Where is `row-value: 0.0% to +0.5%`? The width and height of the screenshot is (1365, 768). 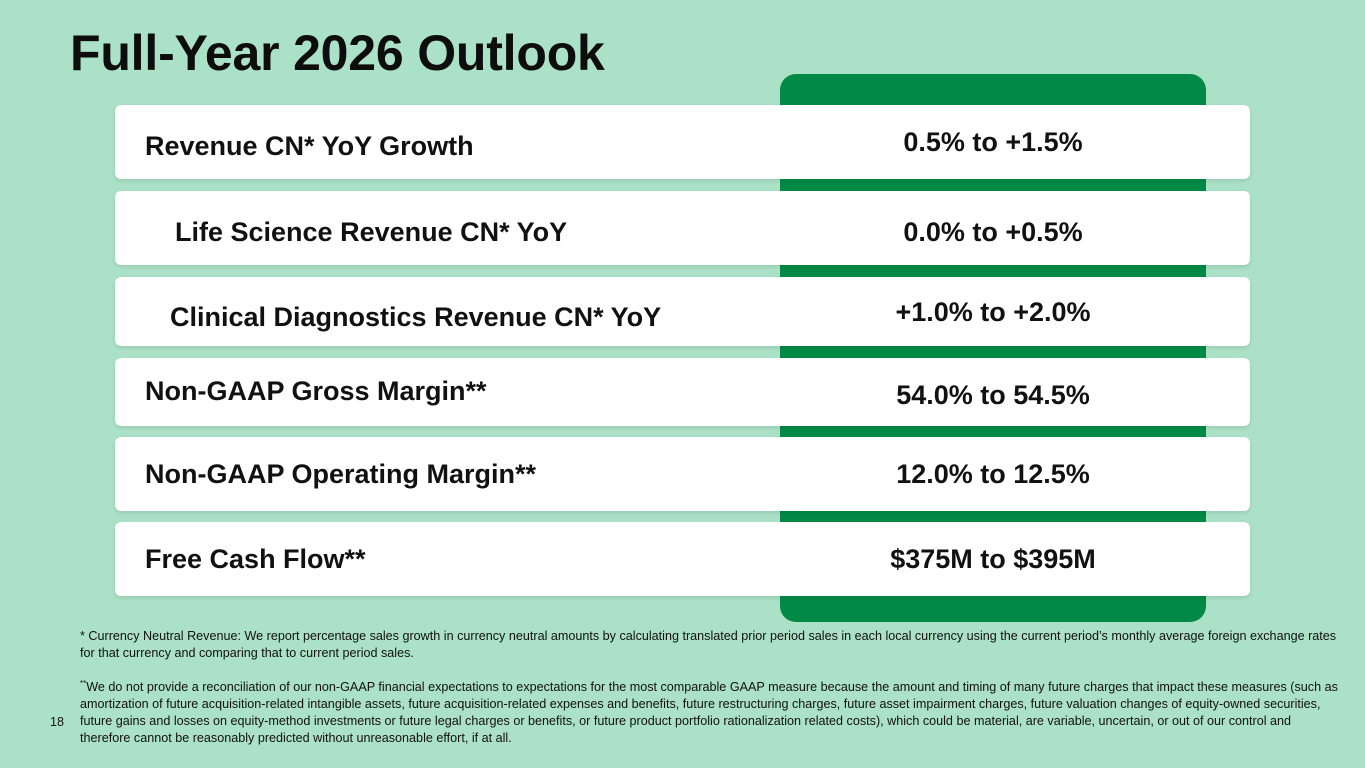
row-value: 0.0% to +0.5% is located at coordinates (993, 232).